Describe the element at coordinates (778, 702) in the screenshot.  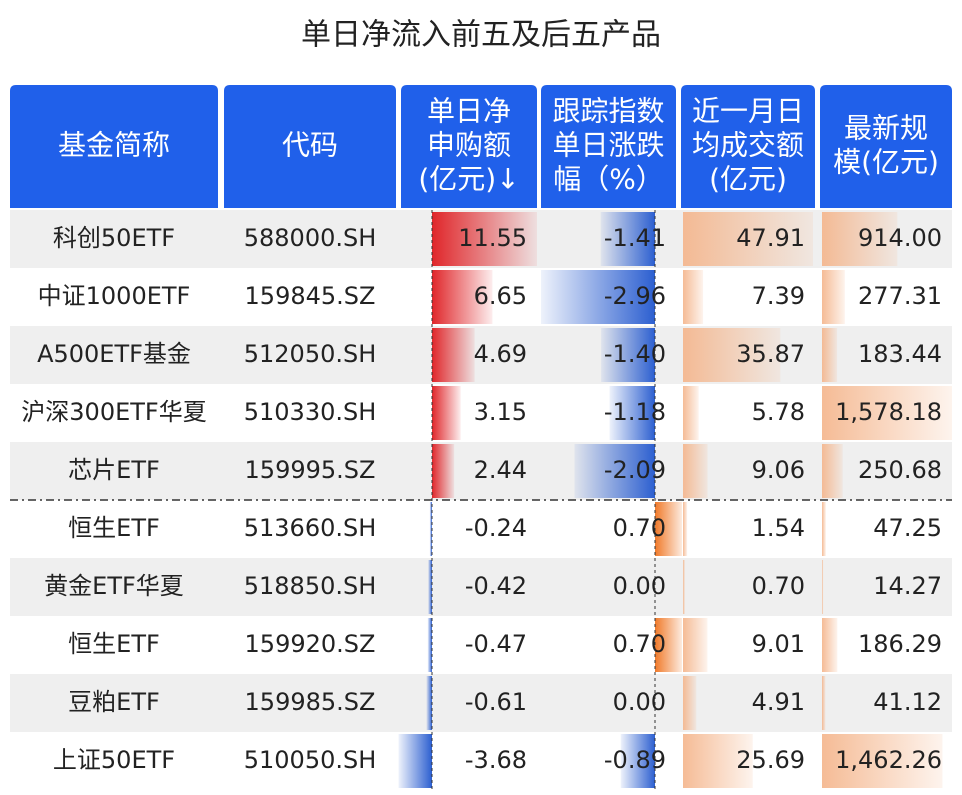
I see `cell-number: 4.91` at that location.